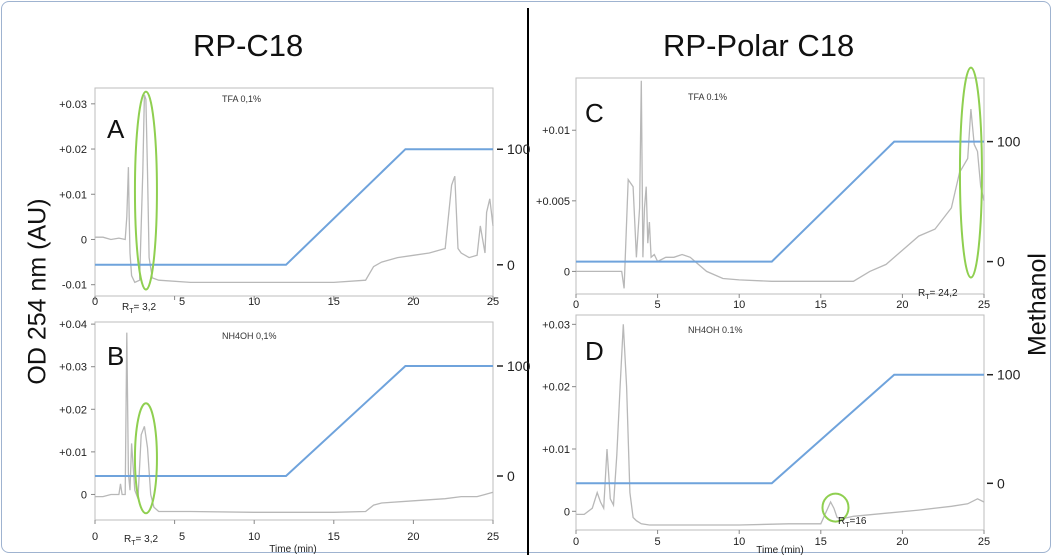 This screenshot has width=1054, height=555. I want to click on condition-label: NH4OH 0.1%, so click(715, 330).